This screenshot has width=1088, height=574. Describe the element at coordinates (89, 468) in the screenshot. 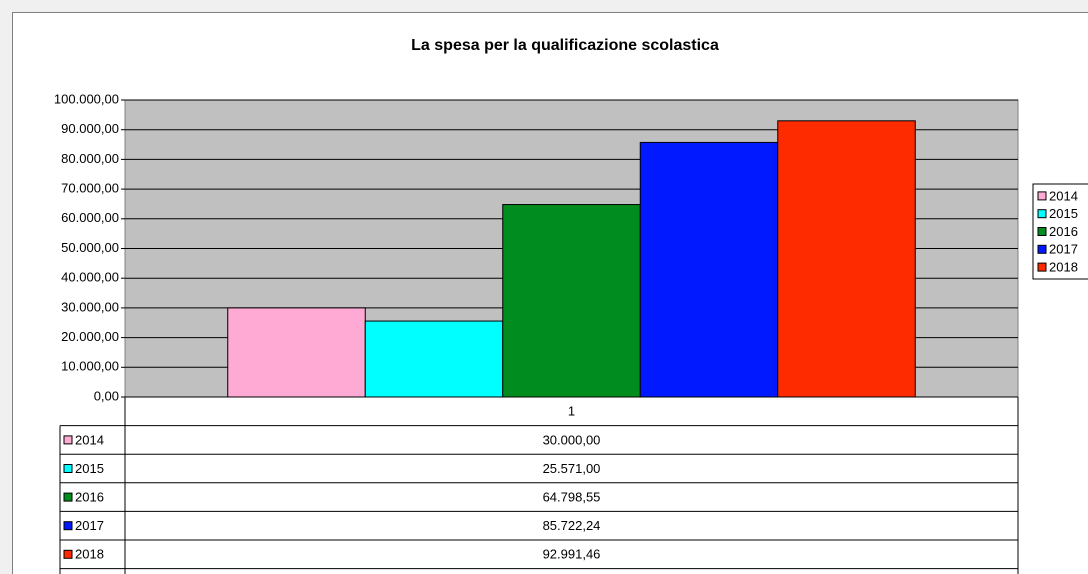

I see `table-series-label: 2015` at that location.